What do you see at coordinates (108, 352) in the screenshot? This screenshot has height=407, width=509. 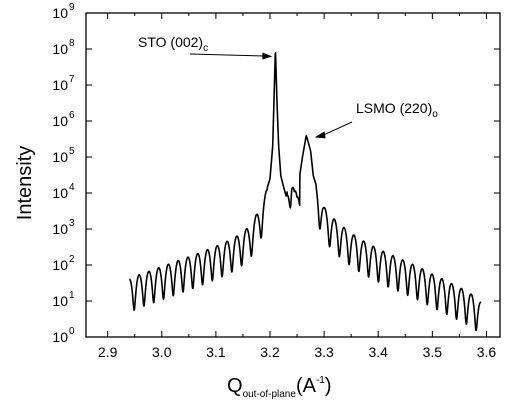 I see `x-tick-label: 2.9` at bounding box center [108, 352].